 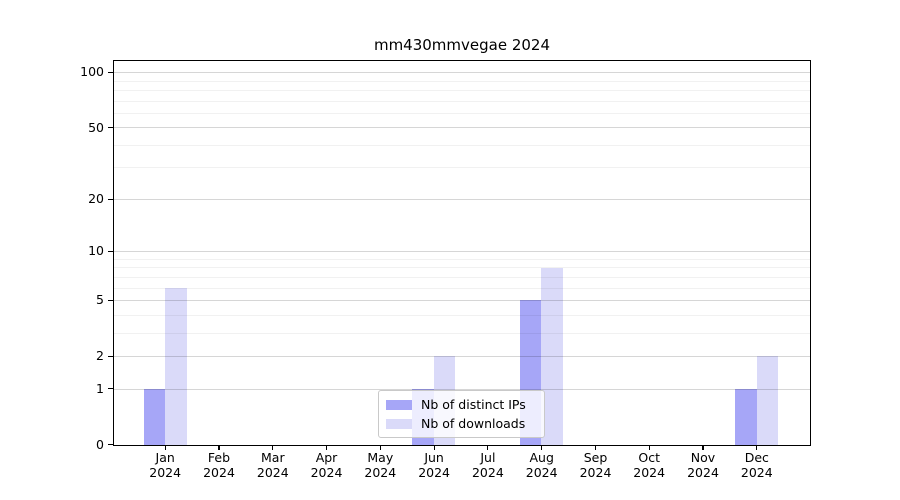 What do you see at coordinates (541, 465) in the screenshot?
I see `x-tick-label-aug: Aug 2024` at bounding box center [541, 465].